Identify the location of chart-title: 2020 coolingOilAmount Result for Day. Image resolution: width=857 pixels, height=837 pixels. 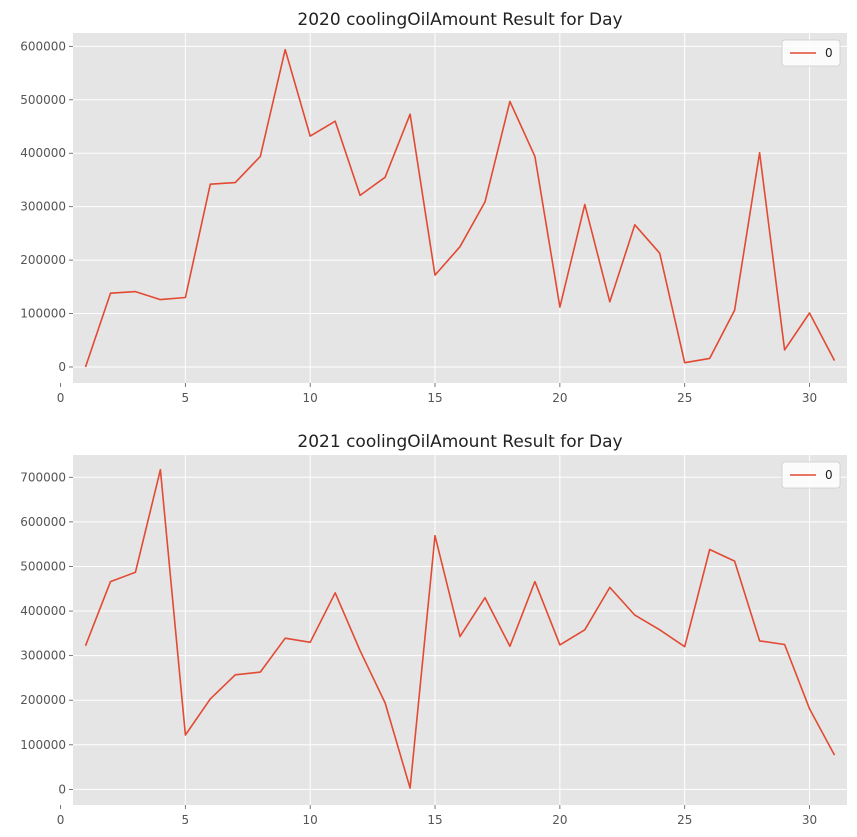
(459, 20).